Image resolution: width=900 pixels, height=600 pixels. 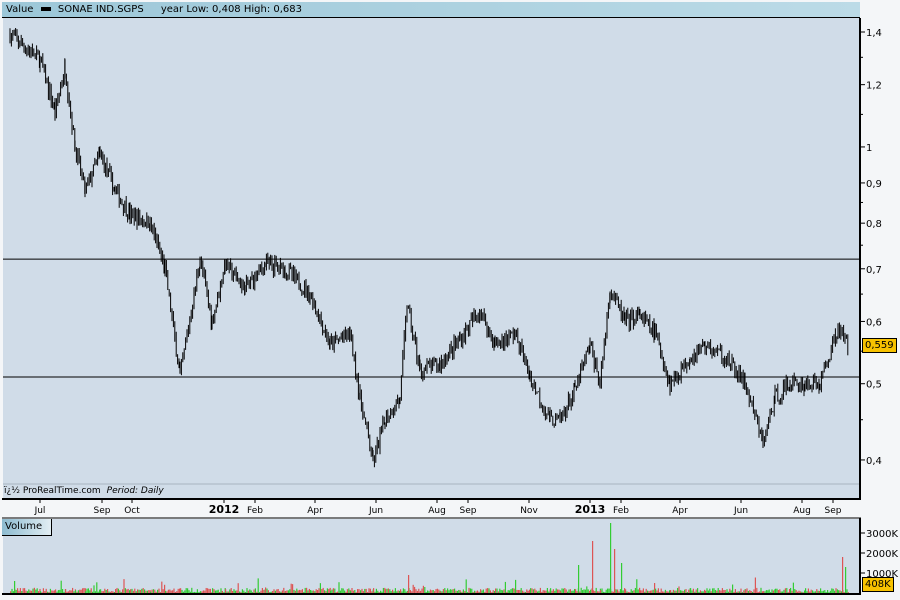 I want to click on y-tick-label: 1,4, so click(x=874, y=33).